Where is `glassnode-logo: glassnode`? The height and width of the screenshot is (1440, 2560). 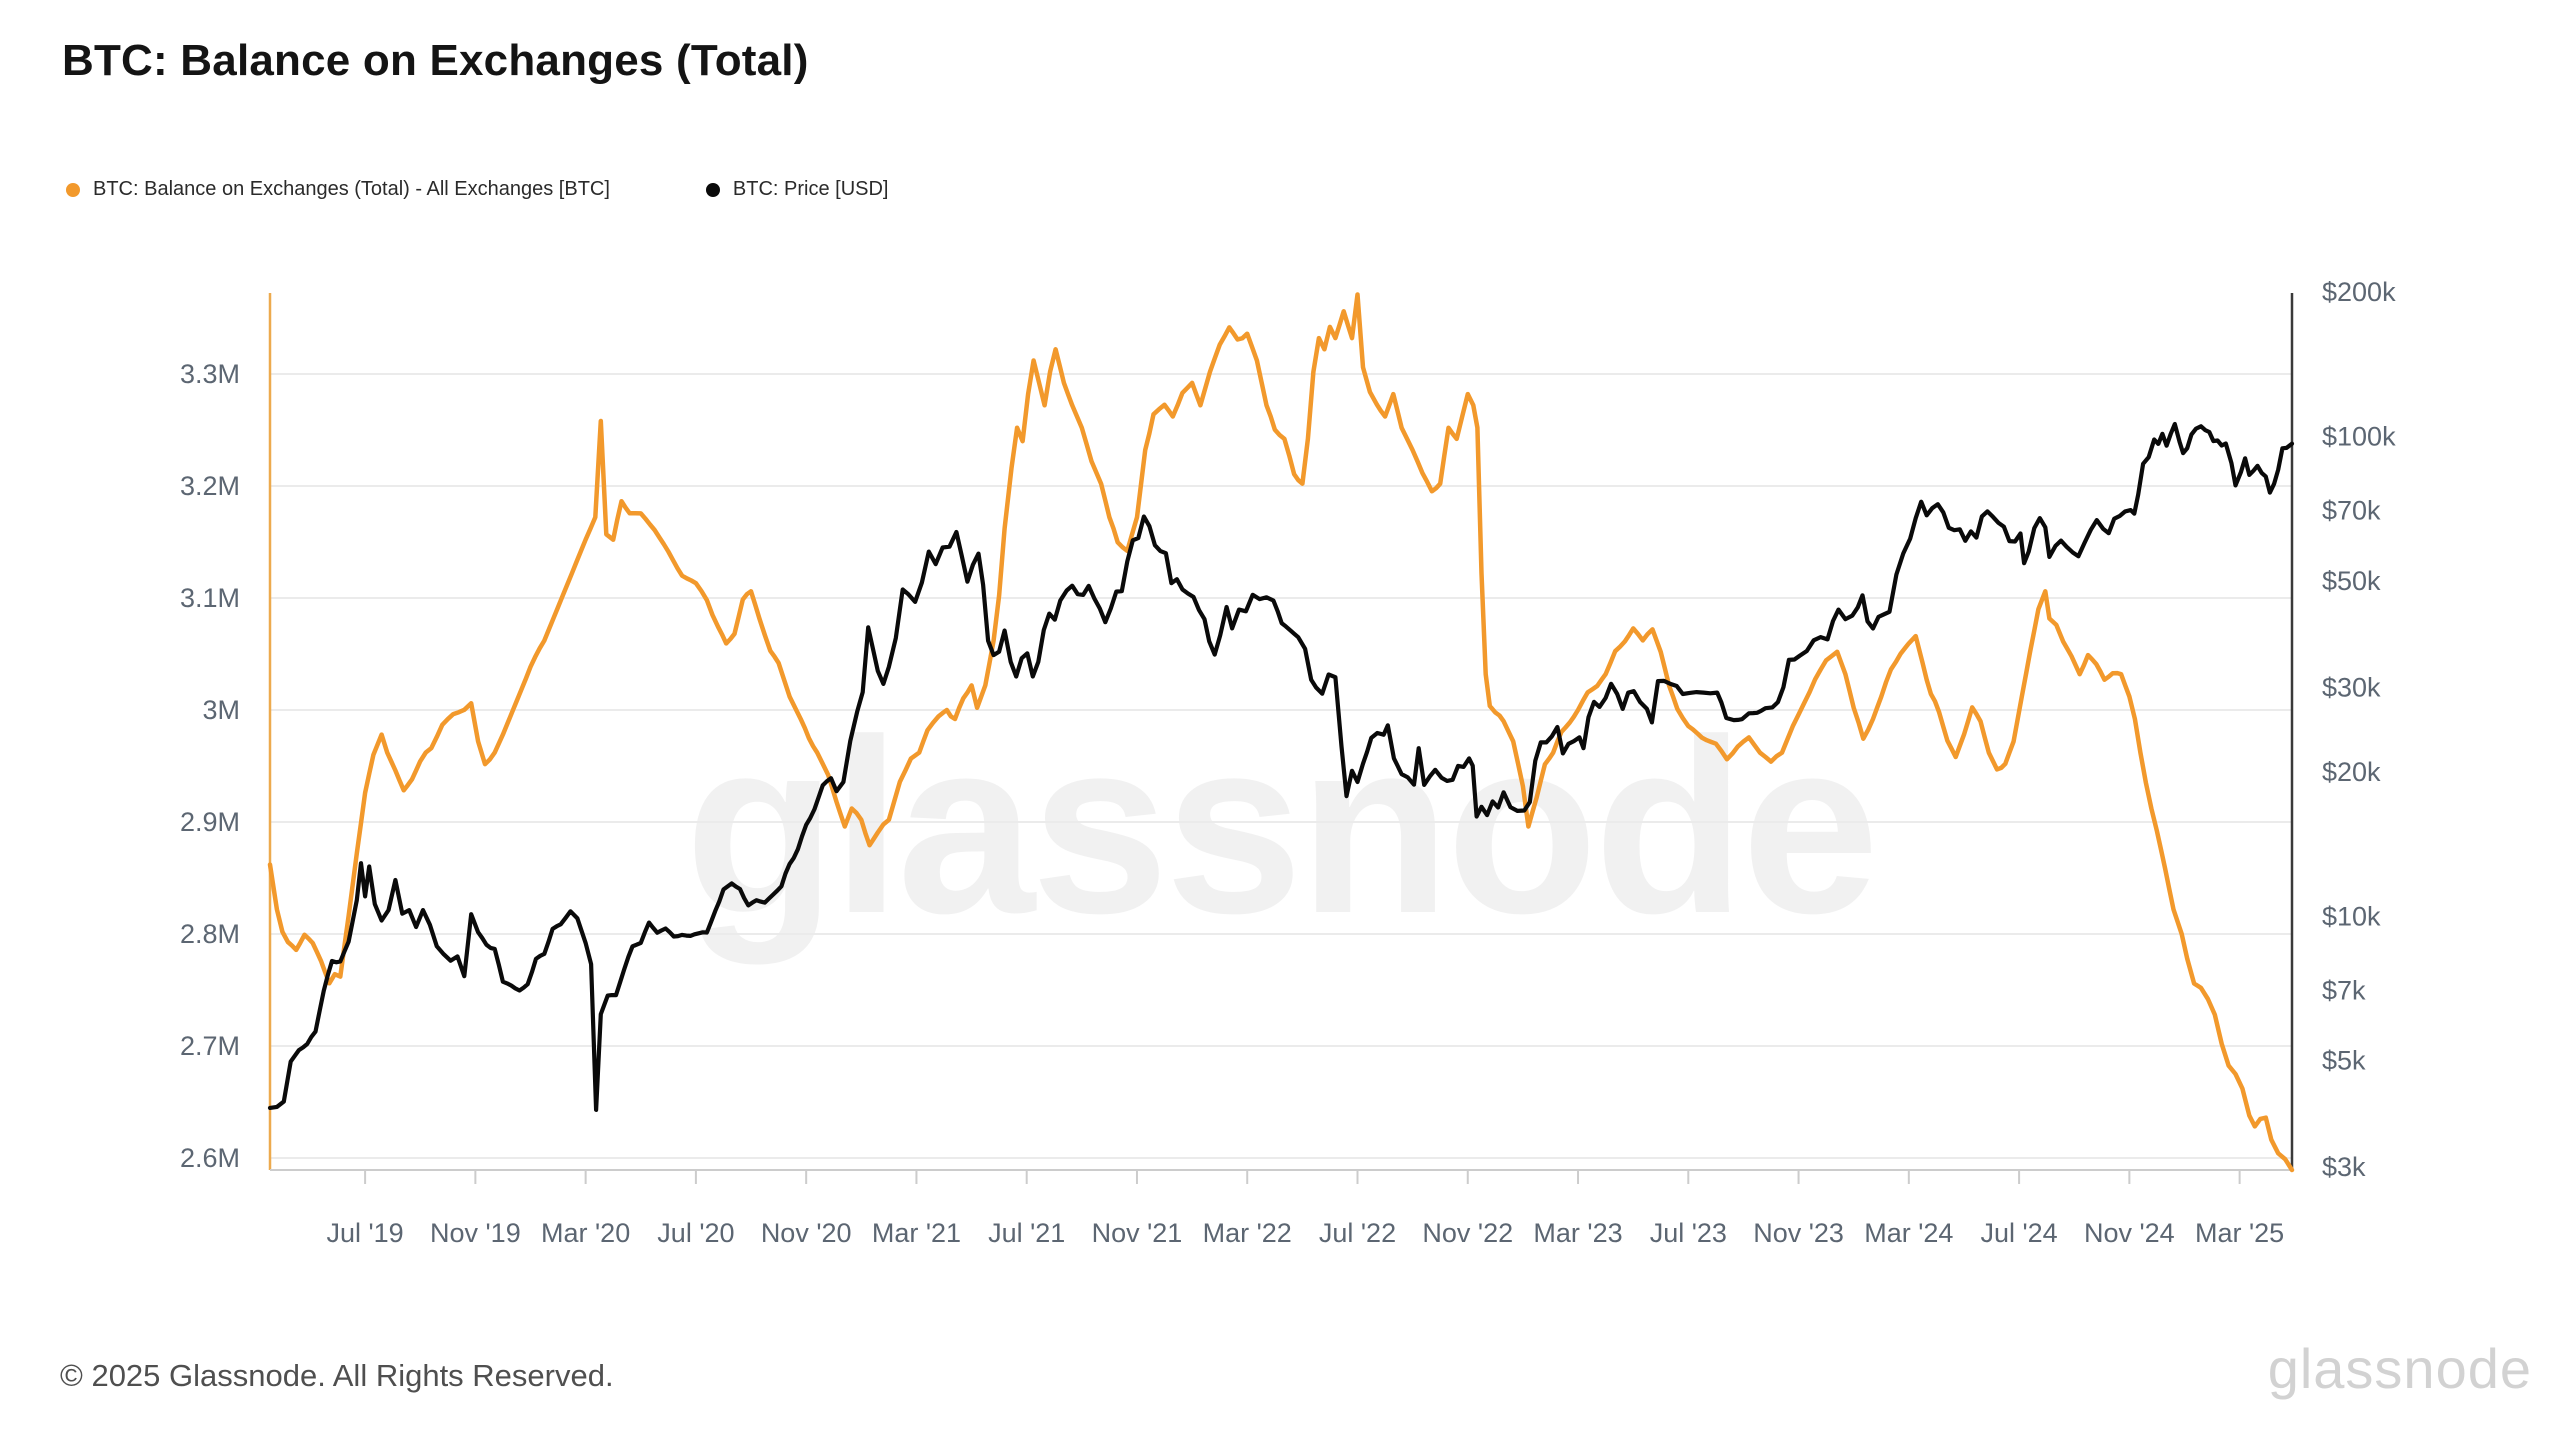 glassnode-logo: glassnode is located at coordinates (2399, 1368).